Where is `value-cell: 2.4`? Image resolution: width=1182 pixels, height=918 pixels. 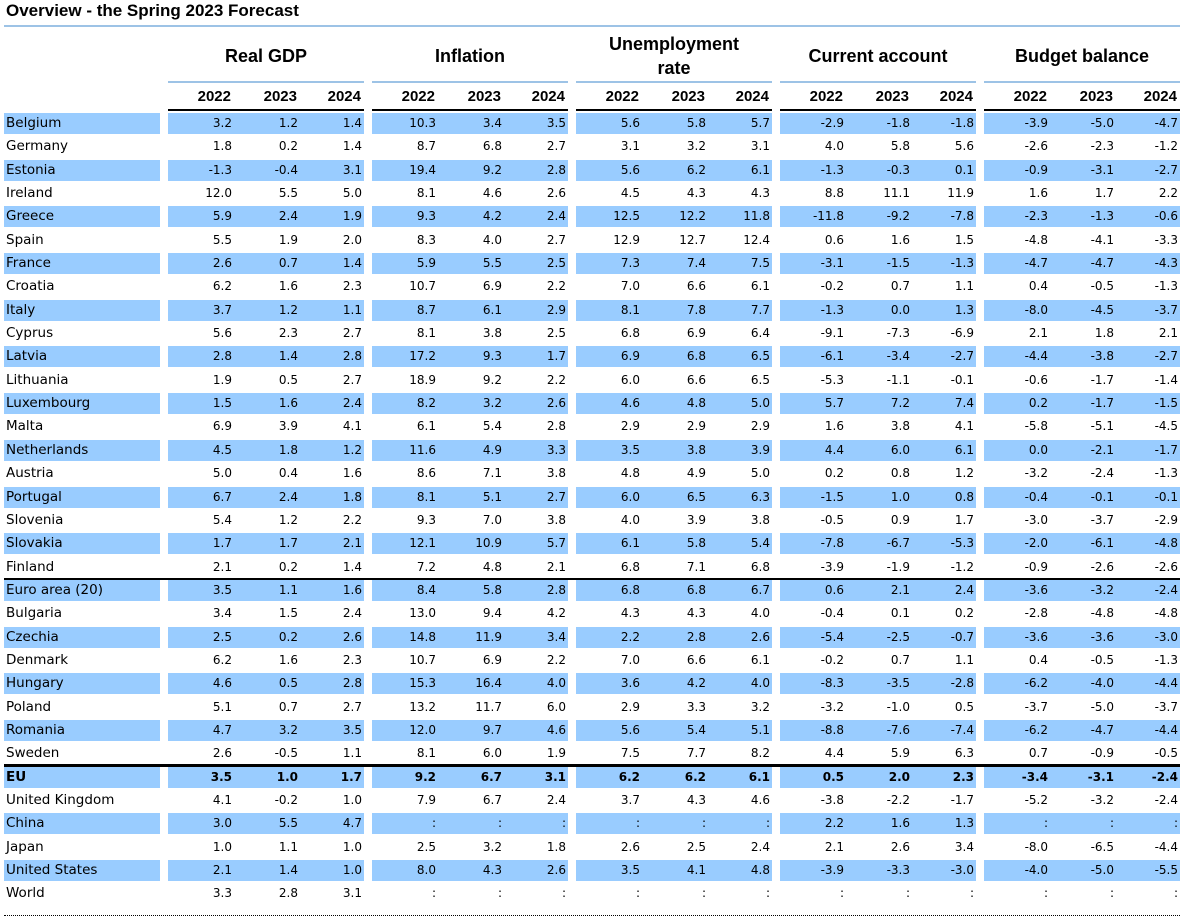 value-cell: 2.4 is located at coordinates (556, 799).